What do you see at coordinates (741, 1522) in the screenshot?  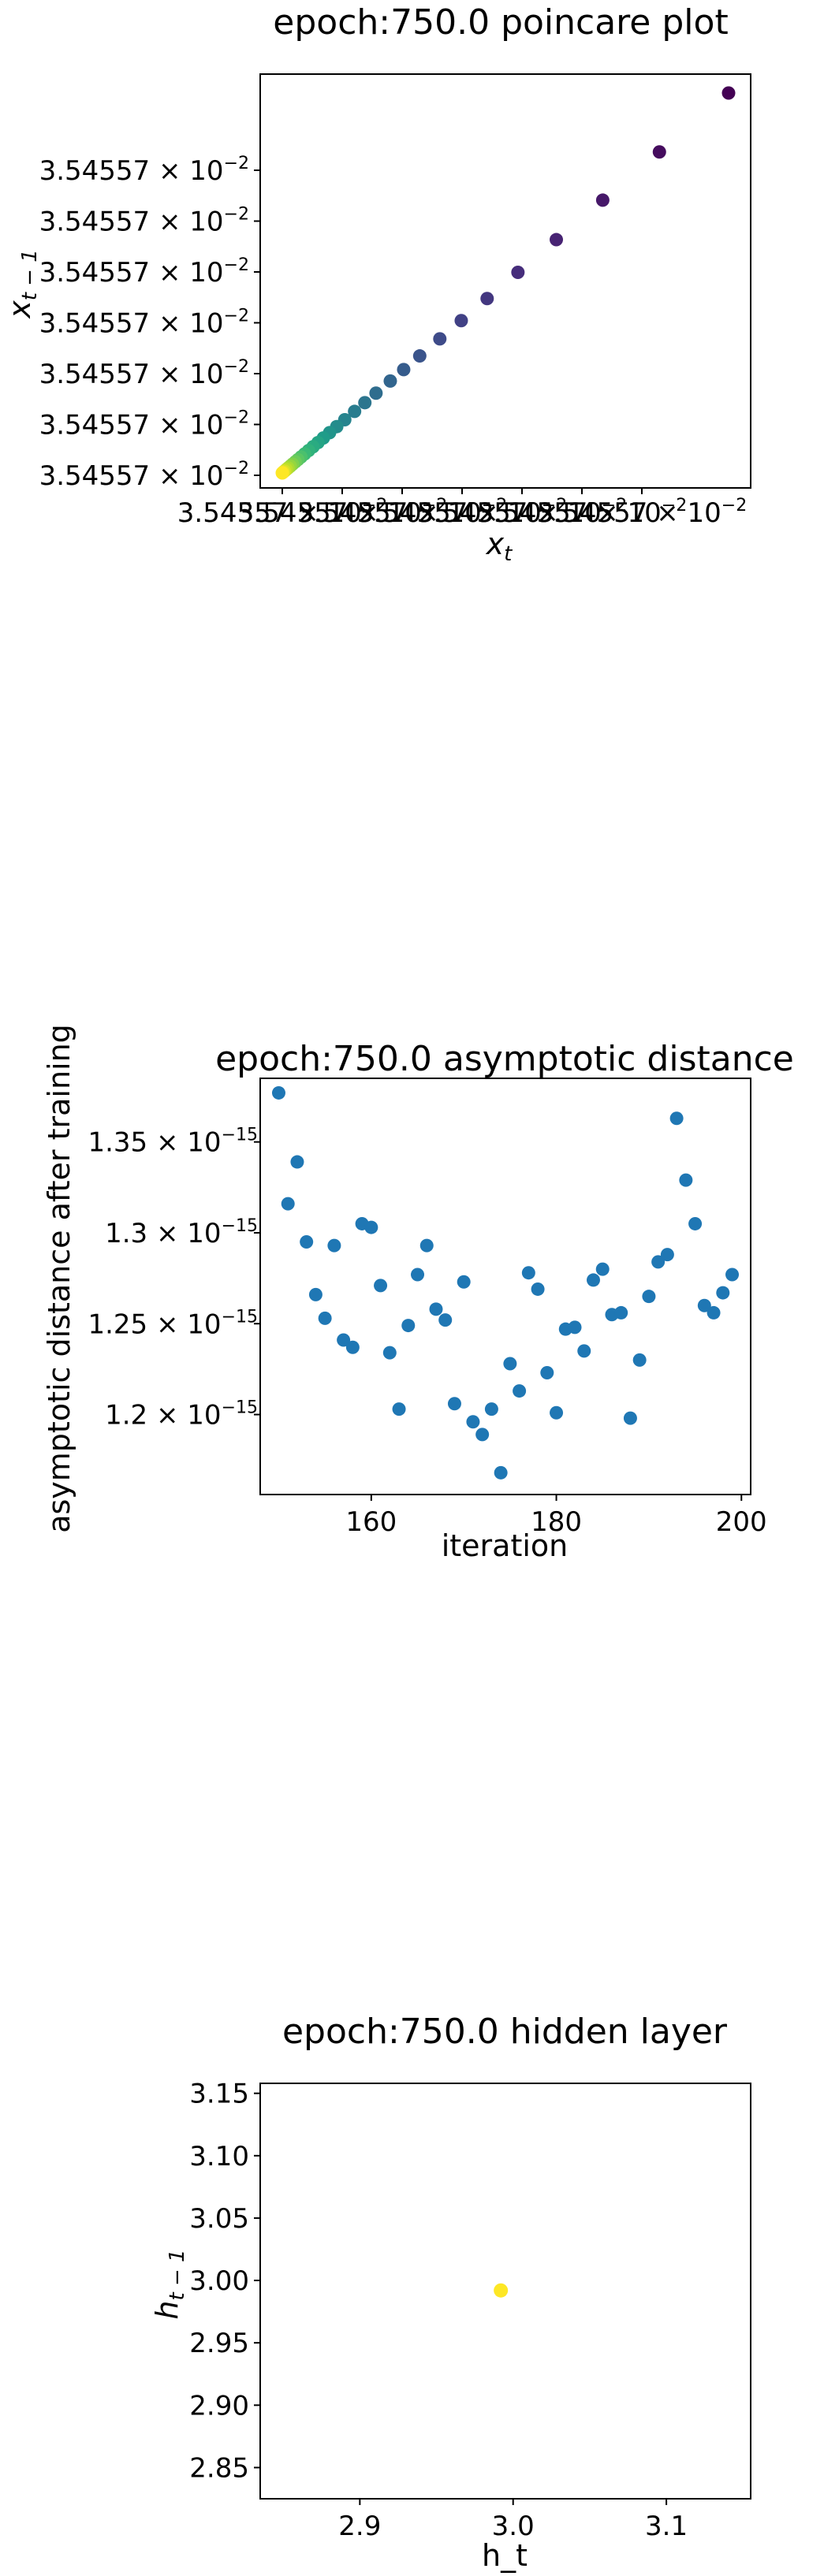 I see `asymptotic-x-tick-label: 200` at bounding box center [741, 1522].